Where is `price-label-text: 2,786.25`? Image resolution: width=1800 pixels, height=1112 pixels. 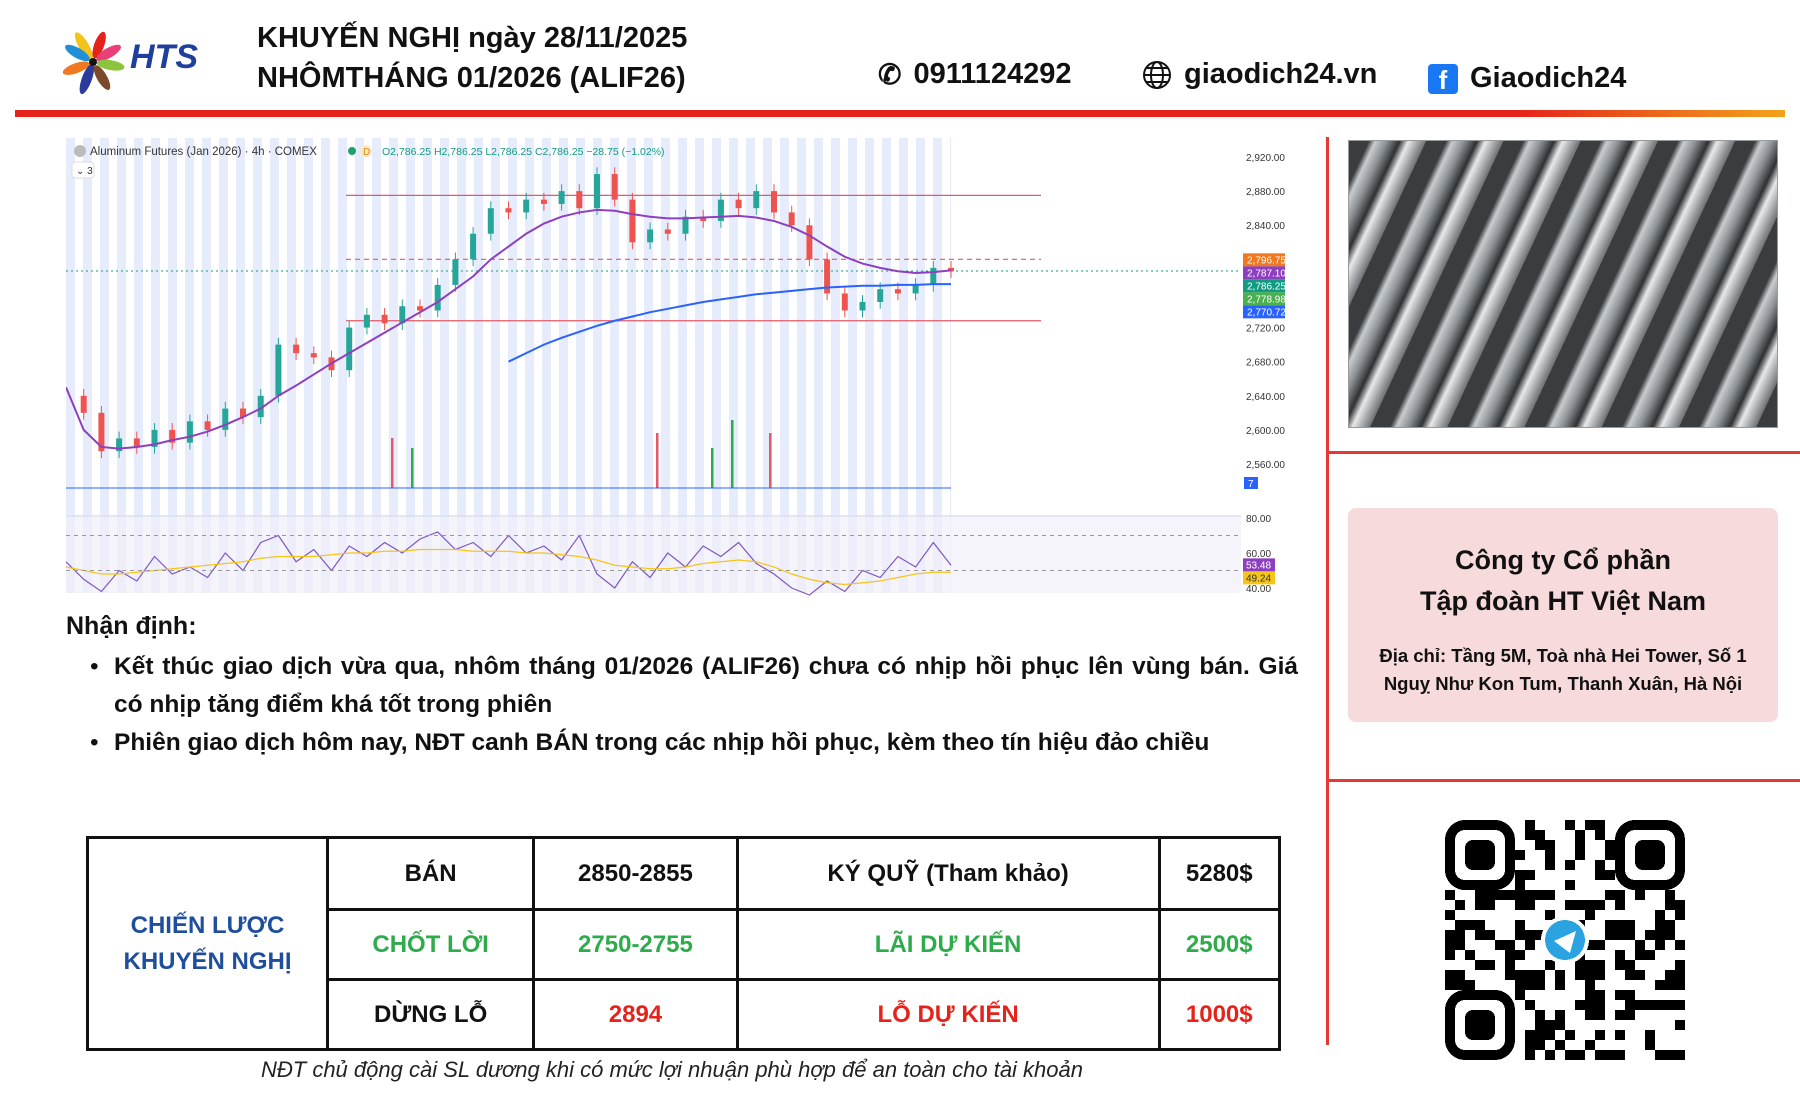 price-label-text: 2,786.25 is located at coordinates (1266, 286).